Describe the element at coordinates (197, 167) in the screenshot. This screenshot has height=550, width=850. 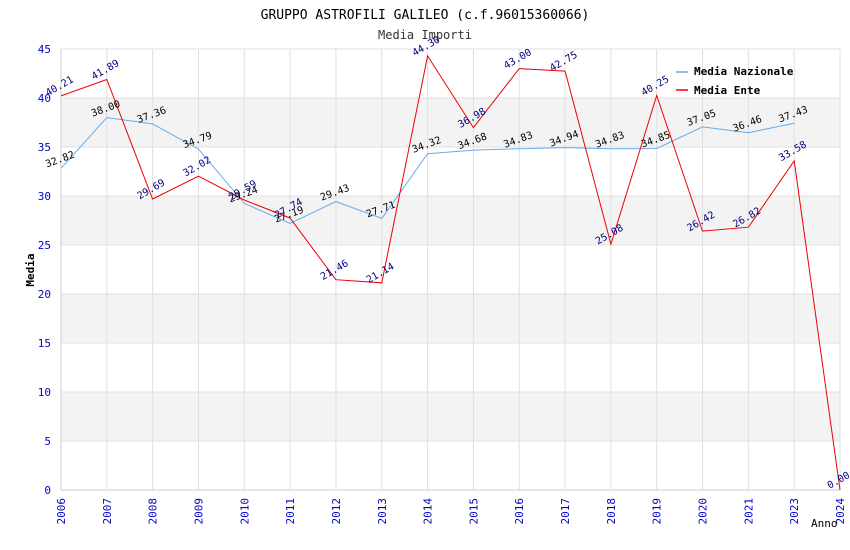
I see `data-label-ente: 32.02` at that location.